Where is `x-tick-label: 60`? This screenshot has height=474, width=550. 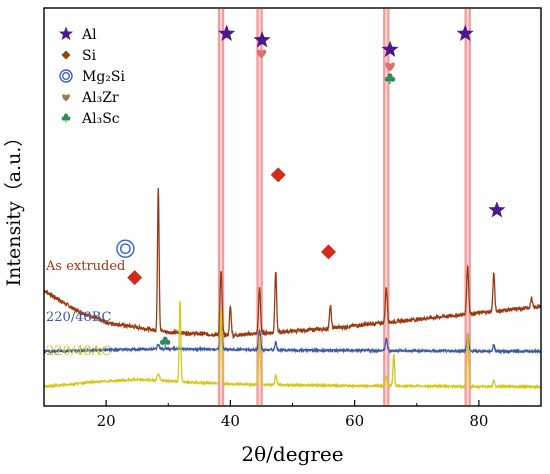
x-tick-label: 60 is located at coordinates (354, 421).